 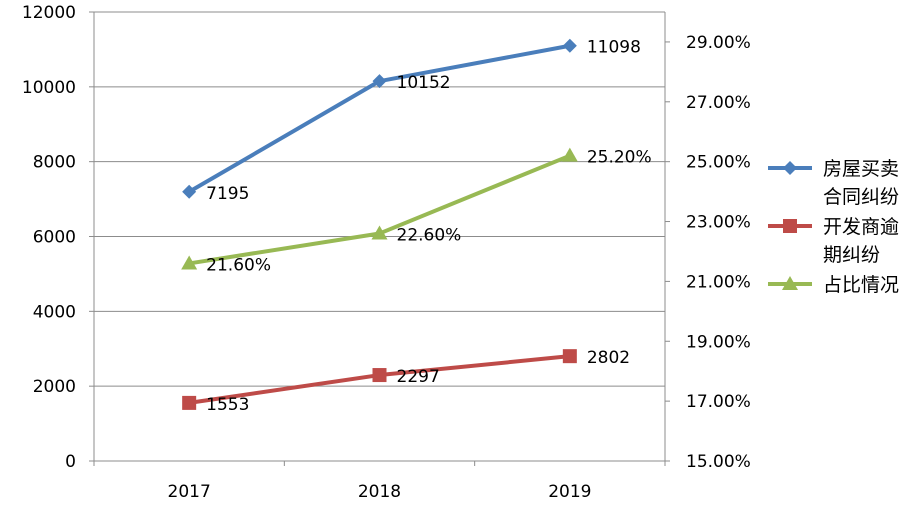 I want to click on x-tick-label: 2019, so click(x=569, y=492).